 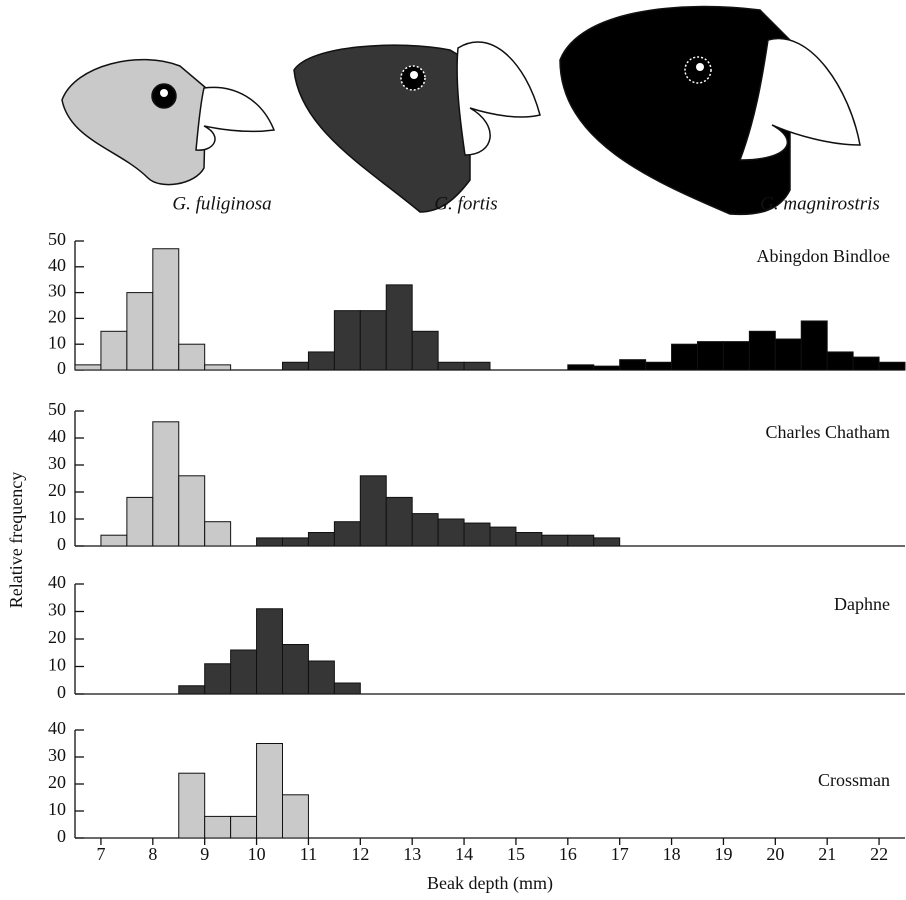 What do you see at coordinates (382, 128) in the screenshot?
I see `head-fortis` at bounding box center [382, 128].